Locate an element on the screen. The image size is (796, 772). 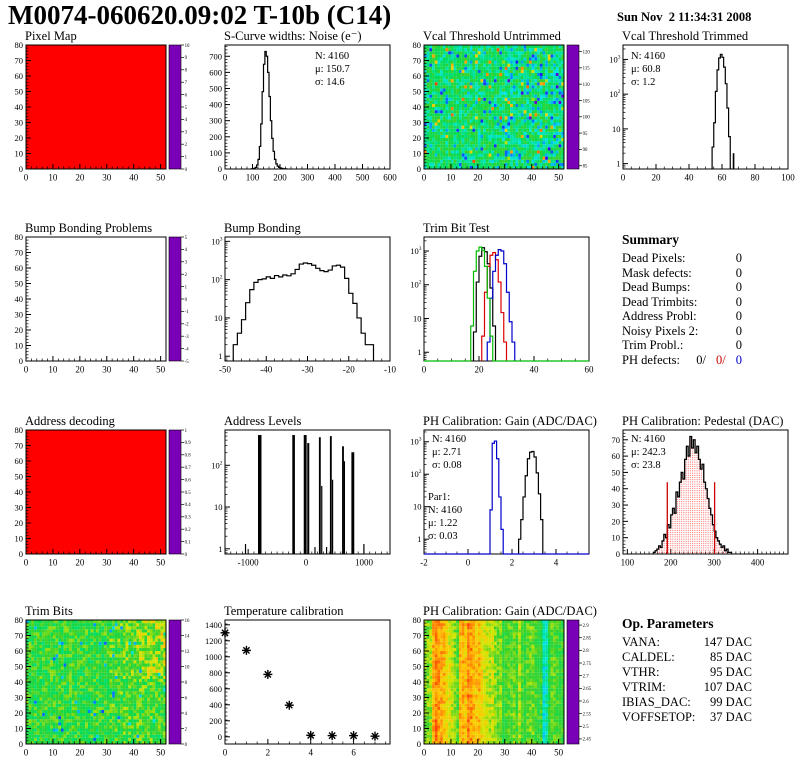
svg-text: -10 is located at coordinates (390, 370).